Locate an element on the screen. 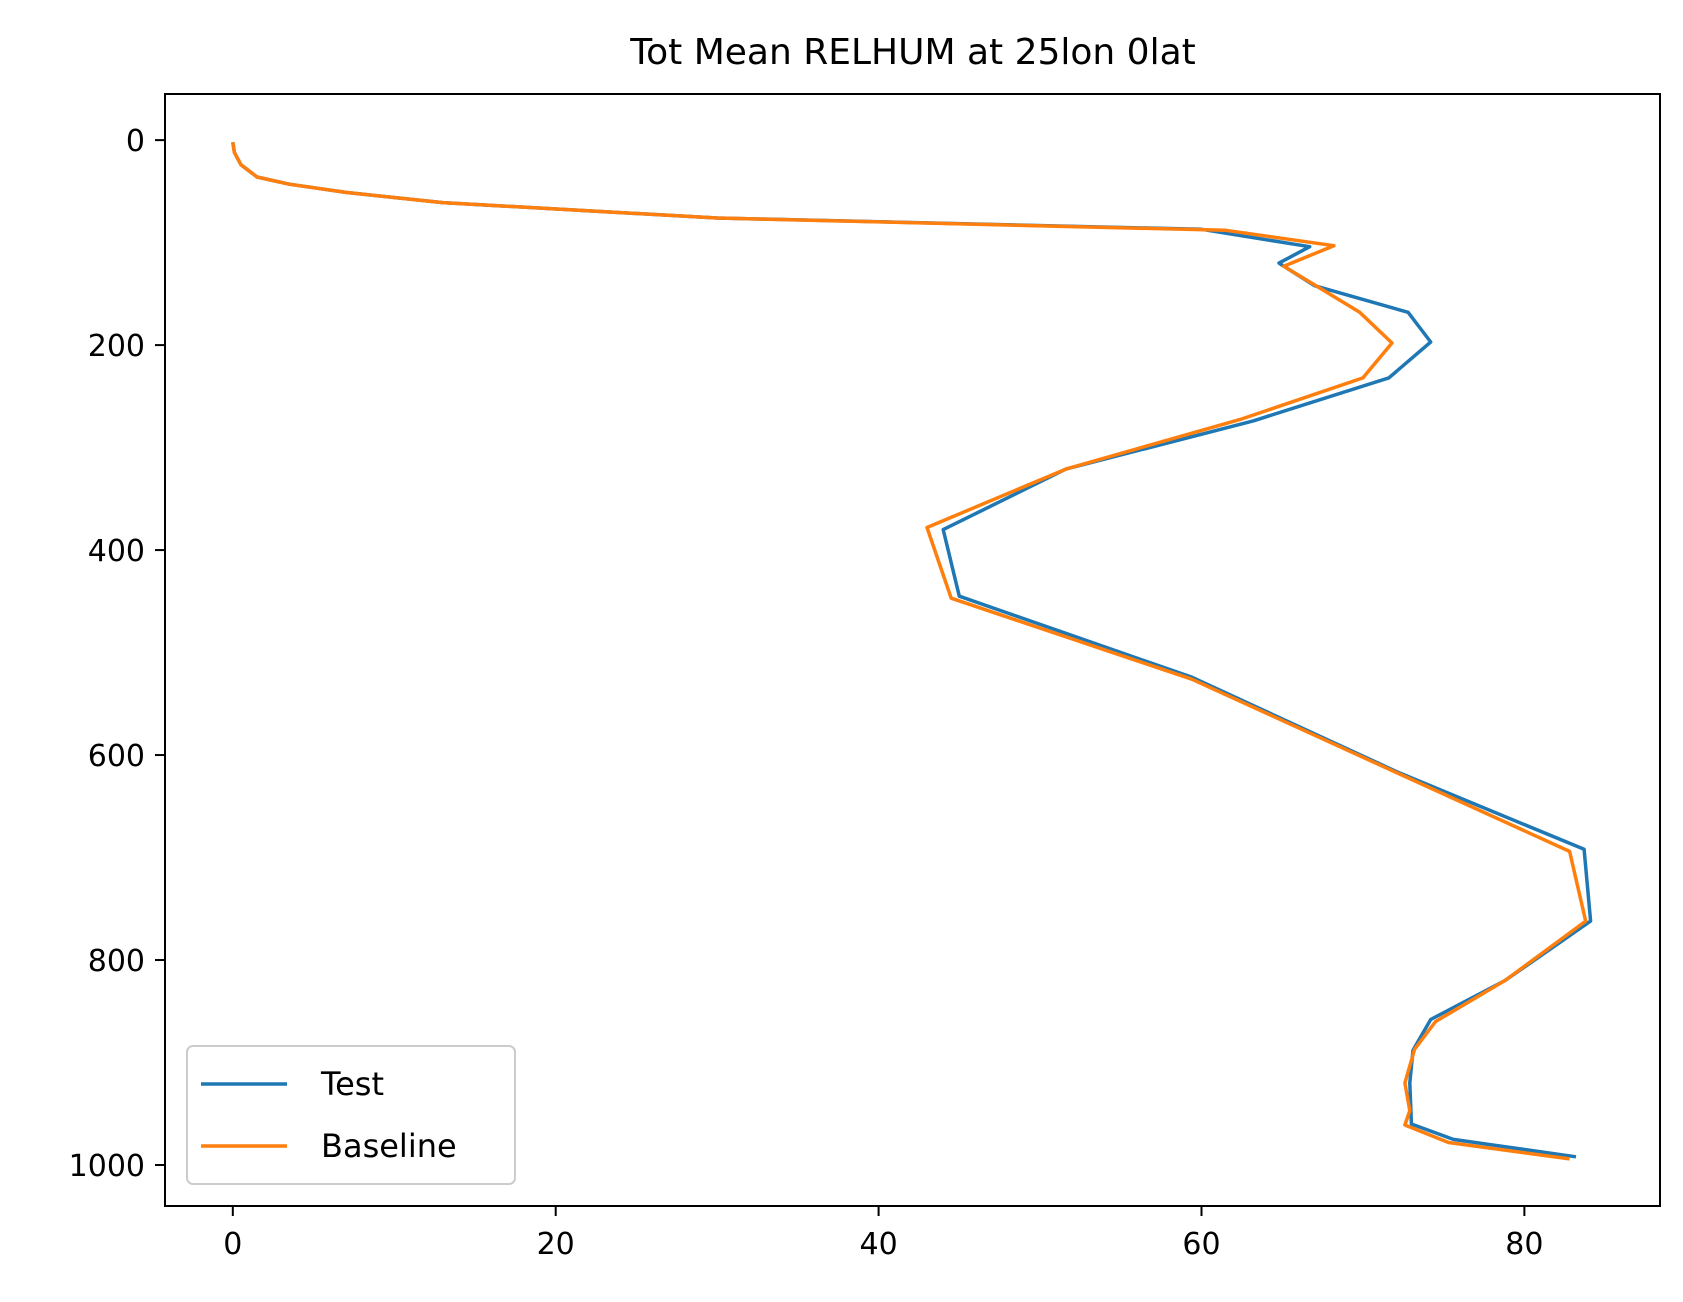  x-tick-label: 0 is located at coordinates (232, 1244).